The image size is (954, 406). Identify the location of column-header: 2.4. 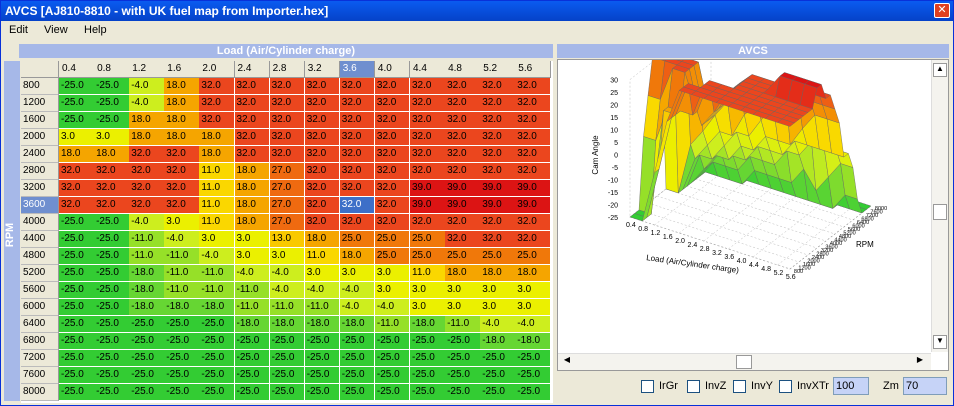
(252, 69).